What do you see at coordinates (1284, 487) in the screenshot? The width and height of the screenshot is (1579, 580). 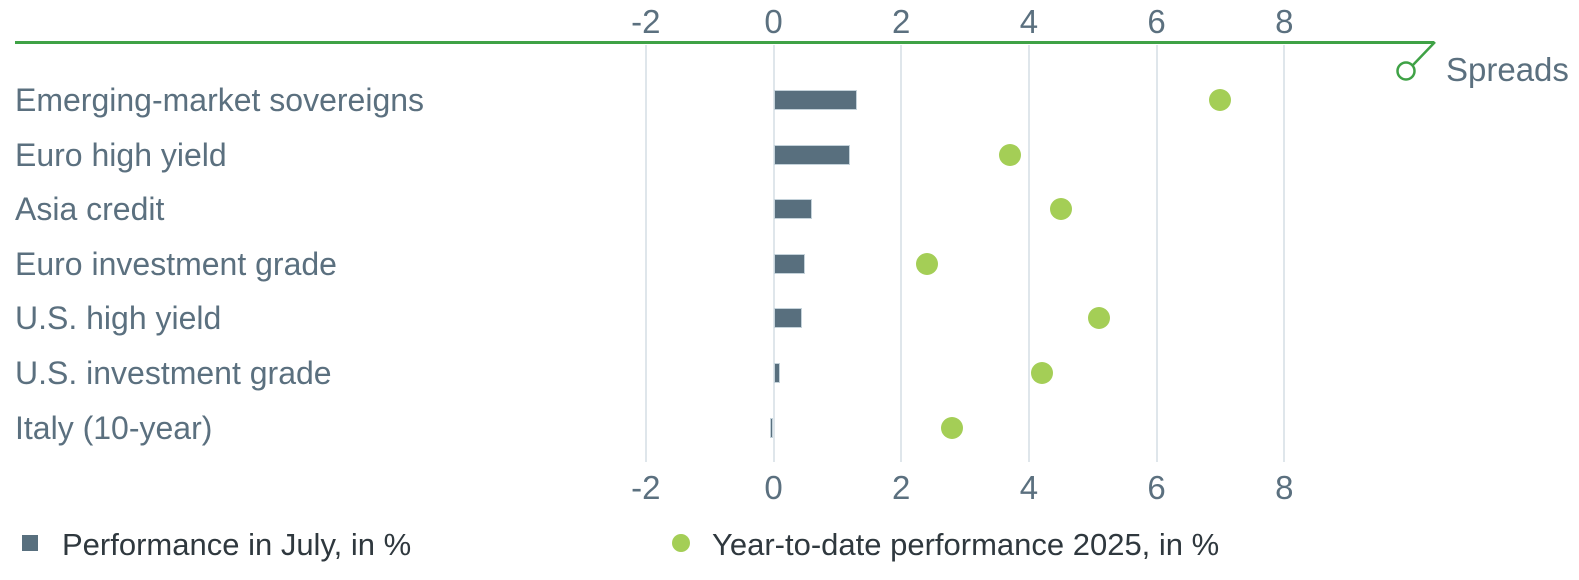 I see `axis-tick-label-bottom: 8` at bounding box center [1284, 487].